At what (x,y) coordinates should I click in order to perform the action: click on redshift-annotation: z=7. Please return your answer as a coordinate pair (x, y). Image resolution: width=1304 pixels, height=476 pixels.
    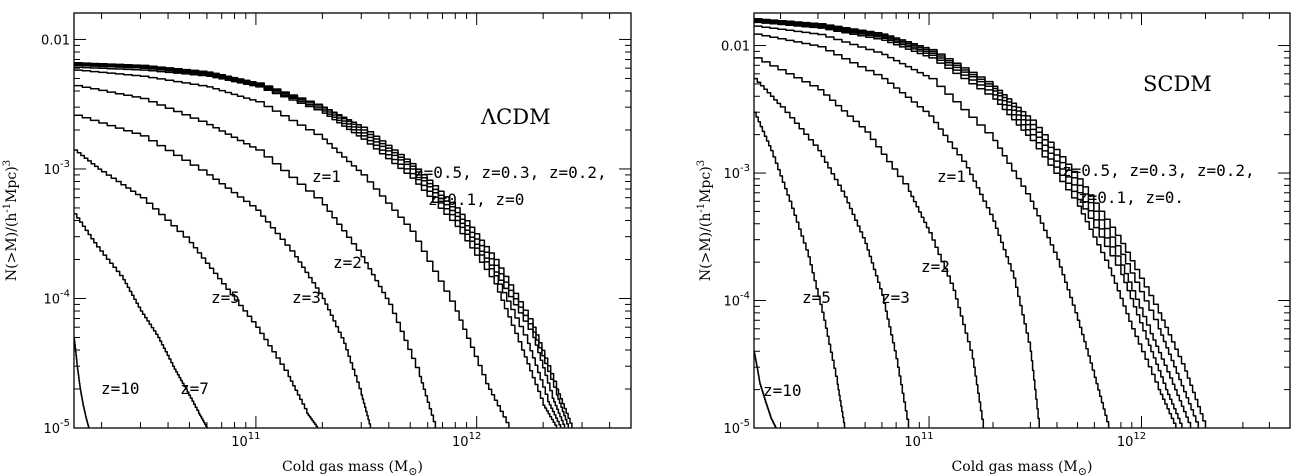
    Looking at the image, I should click on (194, 388).